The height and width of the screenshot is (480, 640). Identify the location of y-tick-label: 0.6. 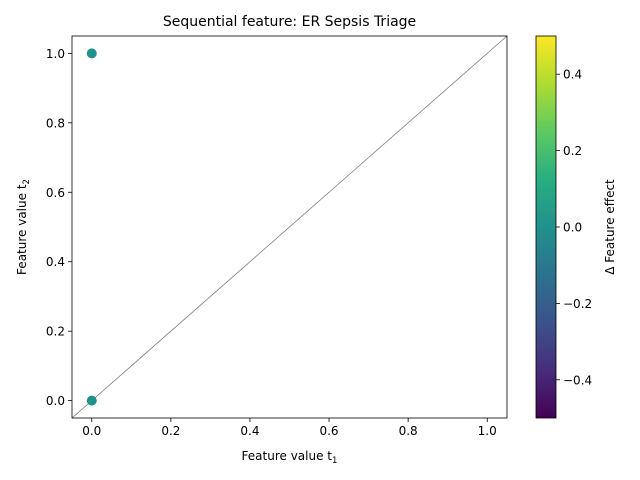
(55, 193).